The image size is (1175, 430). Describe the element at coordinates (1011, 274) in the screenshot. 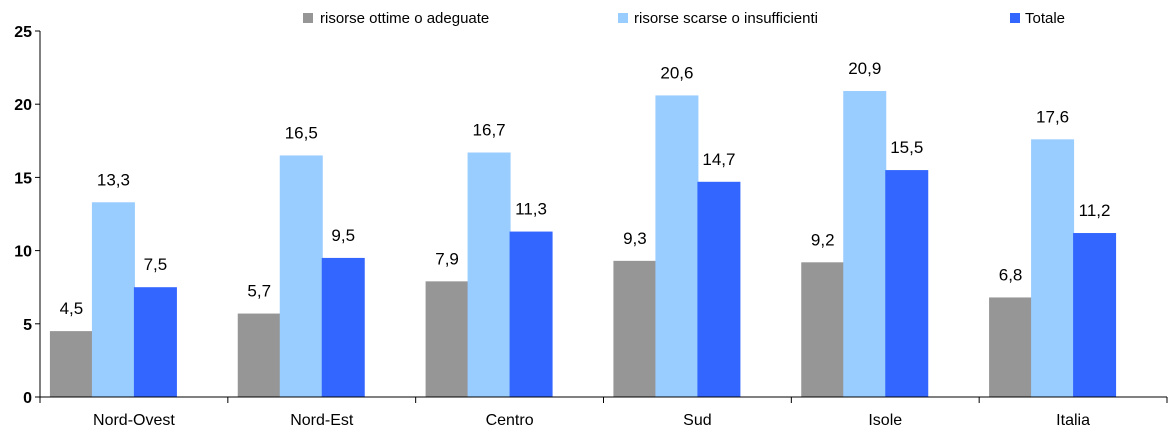

I see `data-label-italia-risorse-ottime-o-adeguate: 6,8` at that location.